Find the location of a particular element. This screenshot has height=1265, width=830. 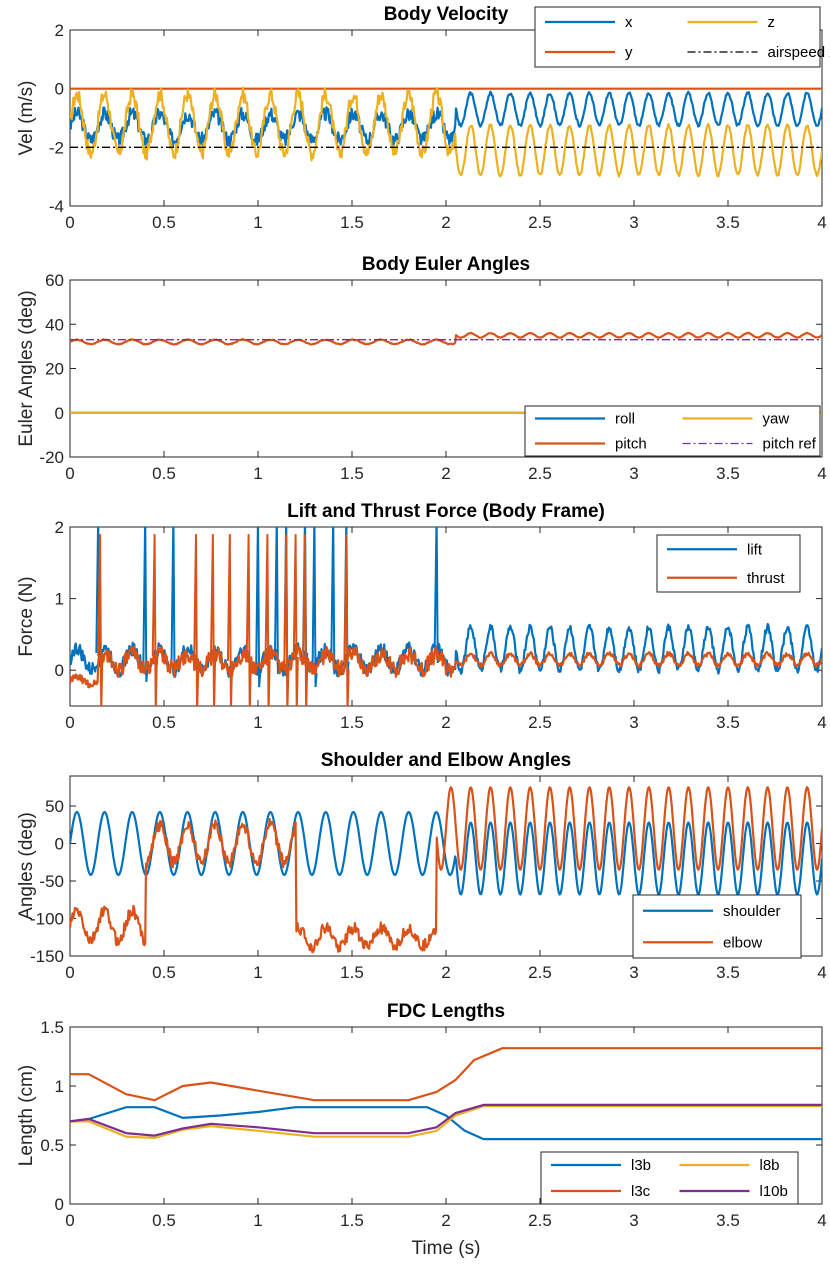

legend: roll pitch yaw pitch ref is located at coordinates (672, 431).